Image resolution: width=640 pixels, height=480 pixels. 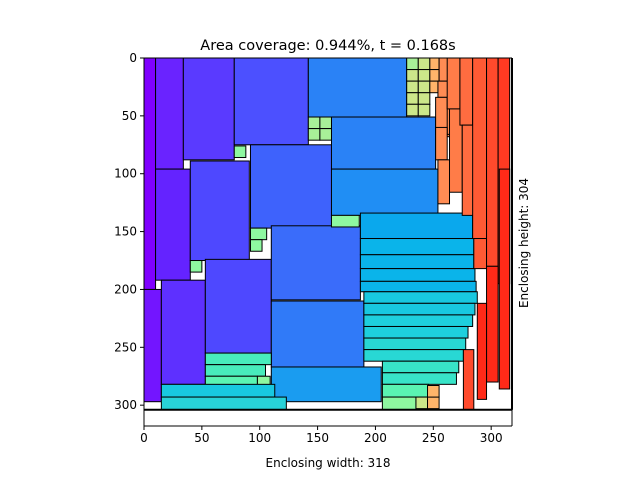 I want to click on y-tick-label: 0, so click(x=133, y=58).